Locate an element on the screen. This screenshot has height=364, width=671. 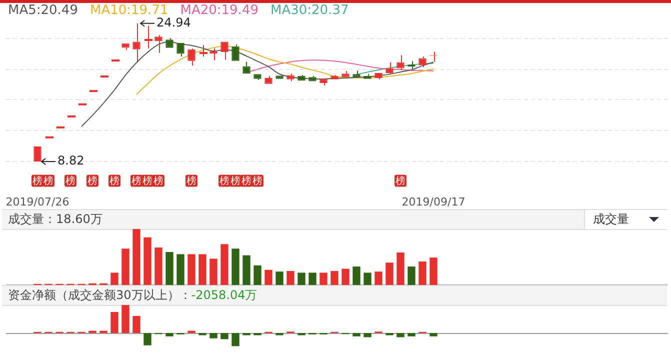
x-tick-label: 2019/07/26 is located at coordinates (38, 201).